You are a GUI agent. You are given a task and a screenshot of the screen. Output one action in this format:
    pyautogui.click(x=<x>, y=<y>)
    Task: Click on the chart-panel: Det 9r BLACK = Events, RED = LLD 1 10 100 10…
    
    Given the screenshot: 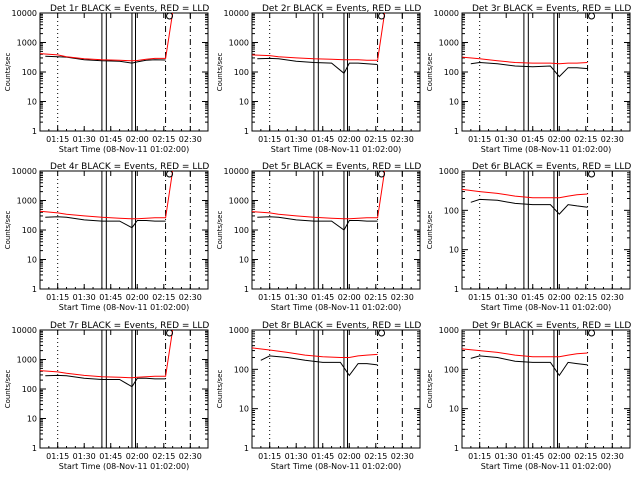 What is the action you would take?
    pyautogui.click(x=528, y=396)
    